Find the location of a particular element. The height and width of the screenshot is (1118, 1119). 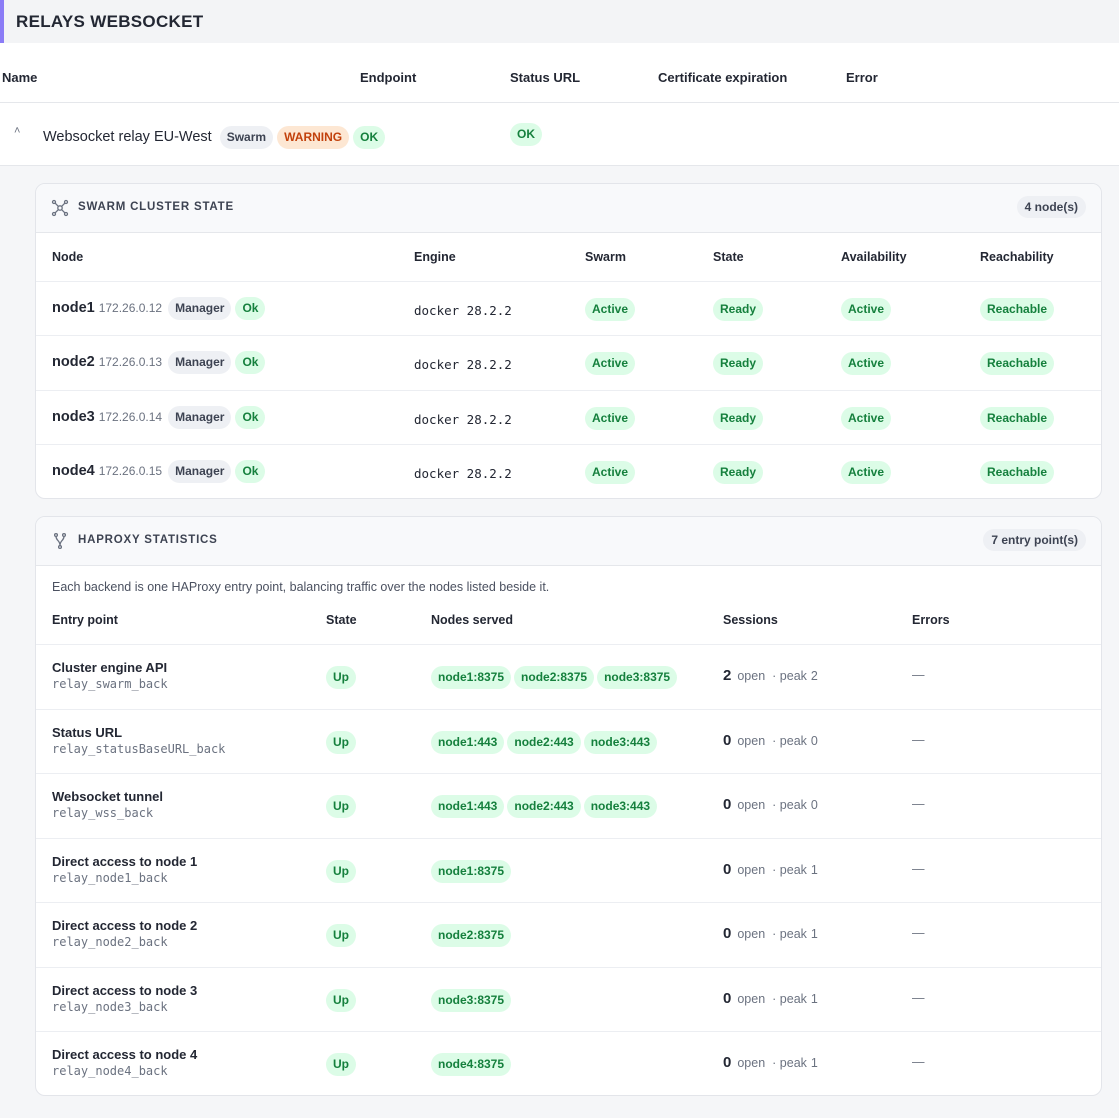

entry-point-title: Direct access to node 3 is located at coordinates (125, 990).